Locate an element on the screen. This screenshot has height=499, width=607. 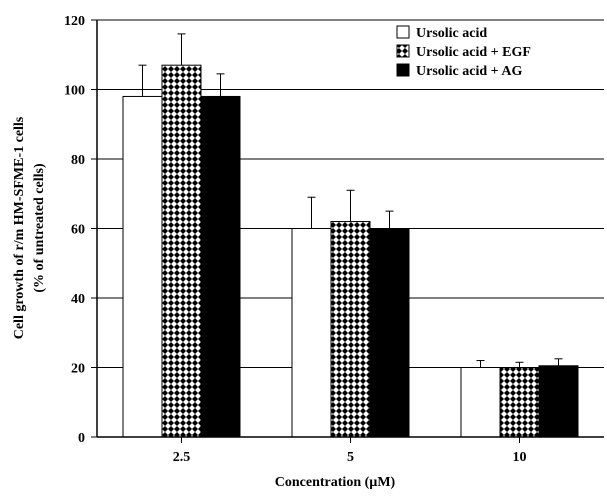
y-tick-label: 120 is located at coordinates (74, 21).